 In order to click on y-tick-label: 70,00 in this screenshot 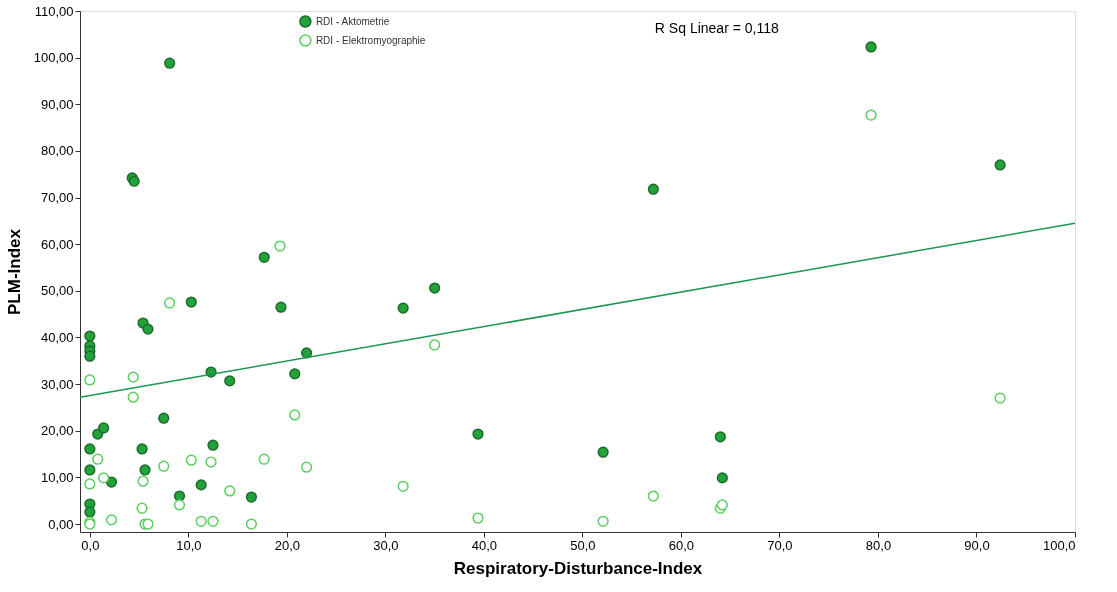, I will do `click(57, 198)`.